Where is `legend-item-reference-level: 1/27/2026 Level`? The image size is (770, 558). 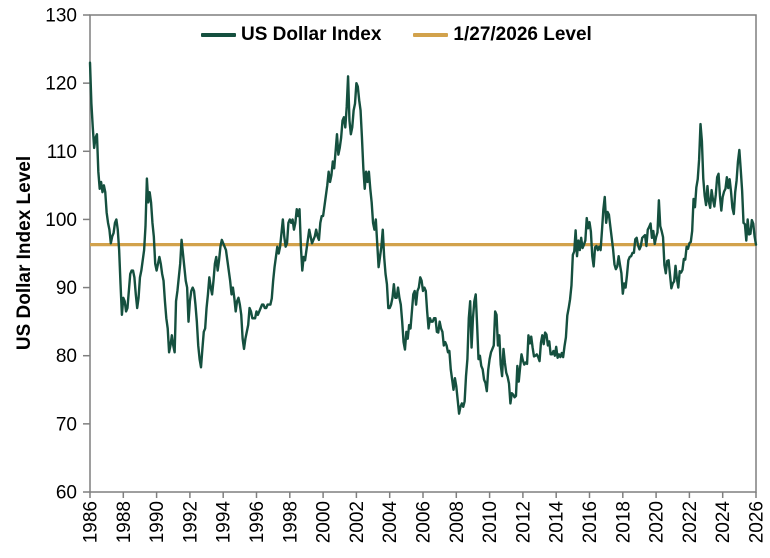
legend-item-reference-level: 1/27/2026 Level is located at coordinates (502, 35).